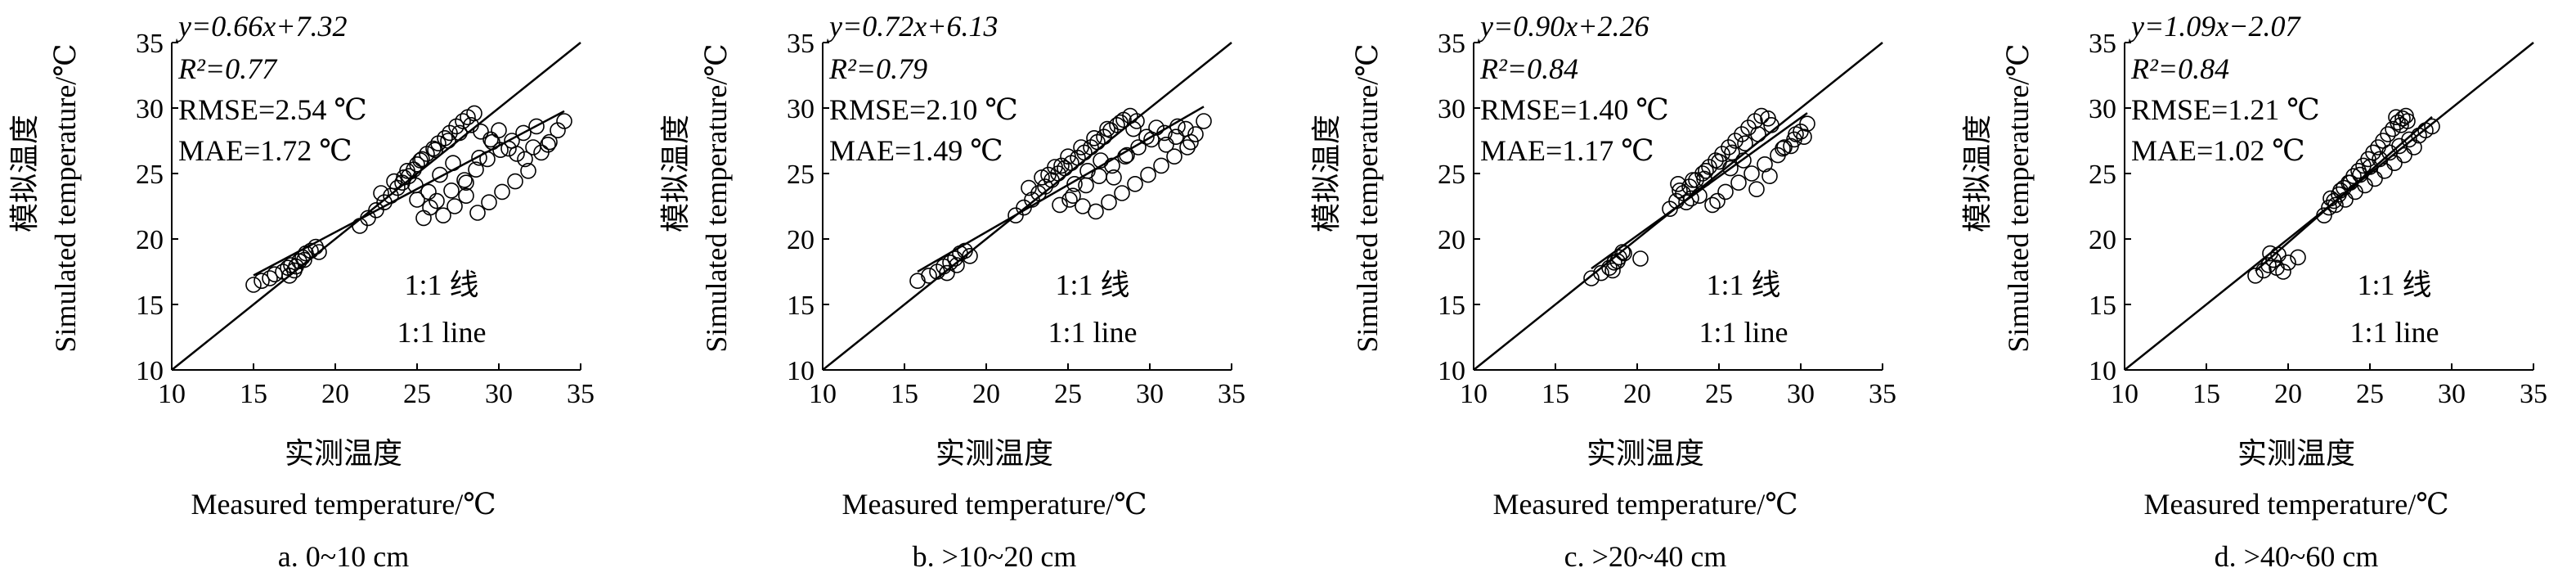 The width and height of the screenshot is (2576, 586). I want to click on line-legend-en: 1:1 line, so click(1743, 332).